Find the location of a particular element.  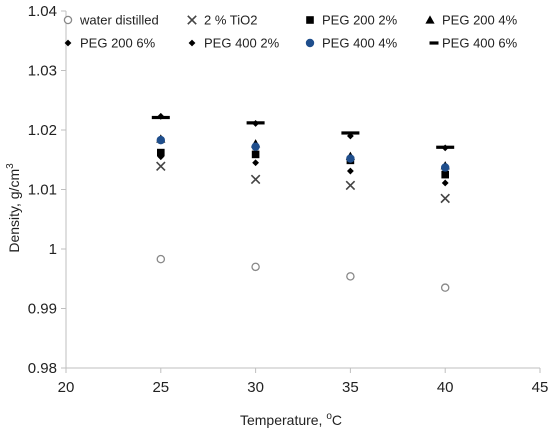

x-tick-label: 20 is located at coordinates (66, 387).